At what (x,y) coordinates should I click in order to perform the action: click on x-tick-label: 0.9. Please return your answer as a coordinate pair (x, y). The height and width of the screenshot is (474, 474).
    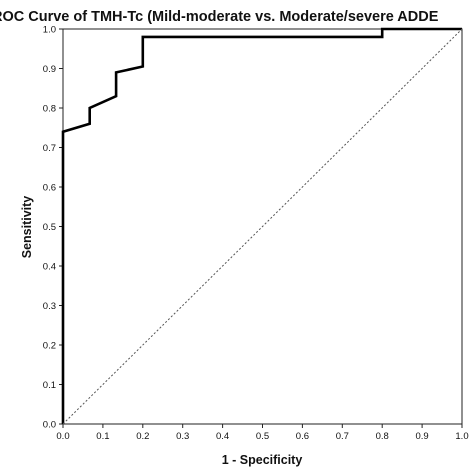
    Looking at the image, I should click on (421, 436).